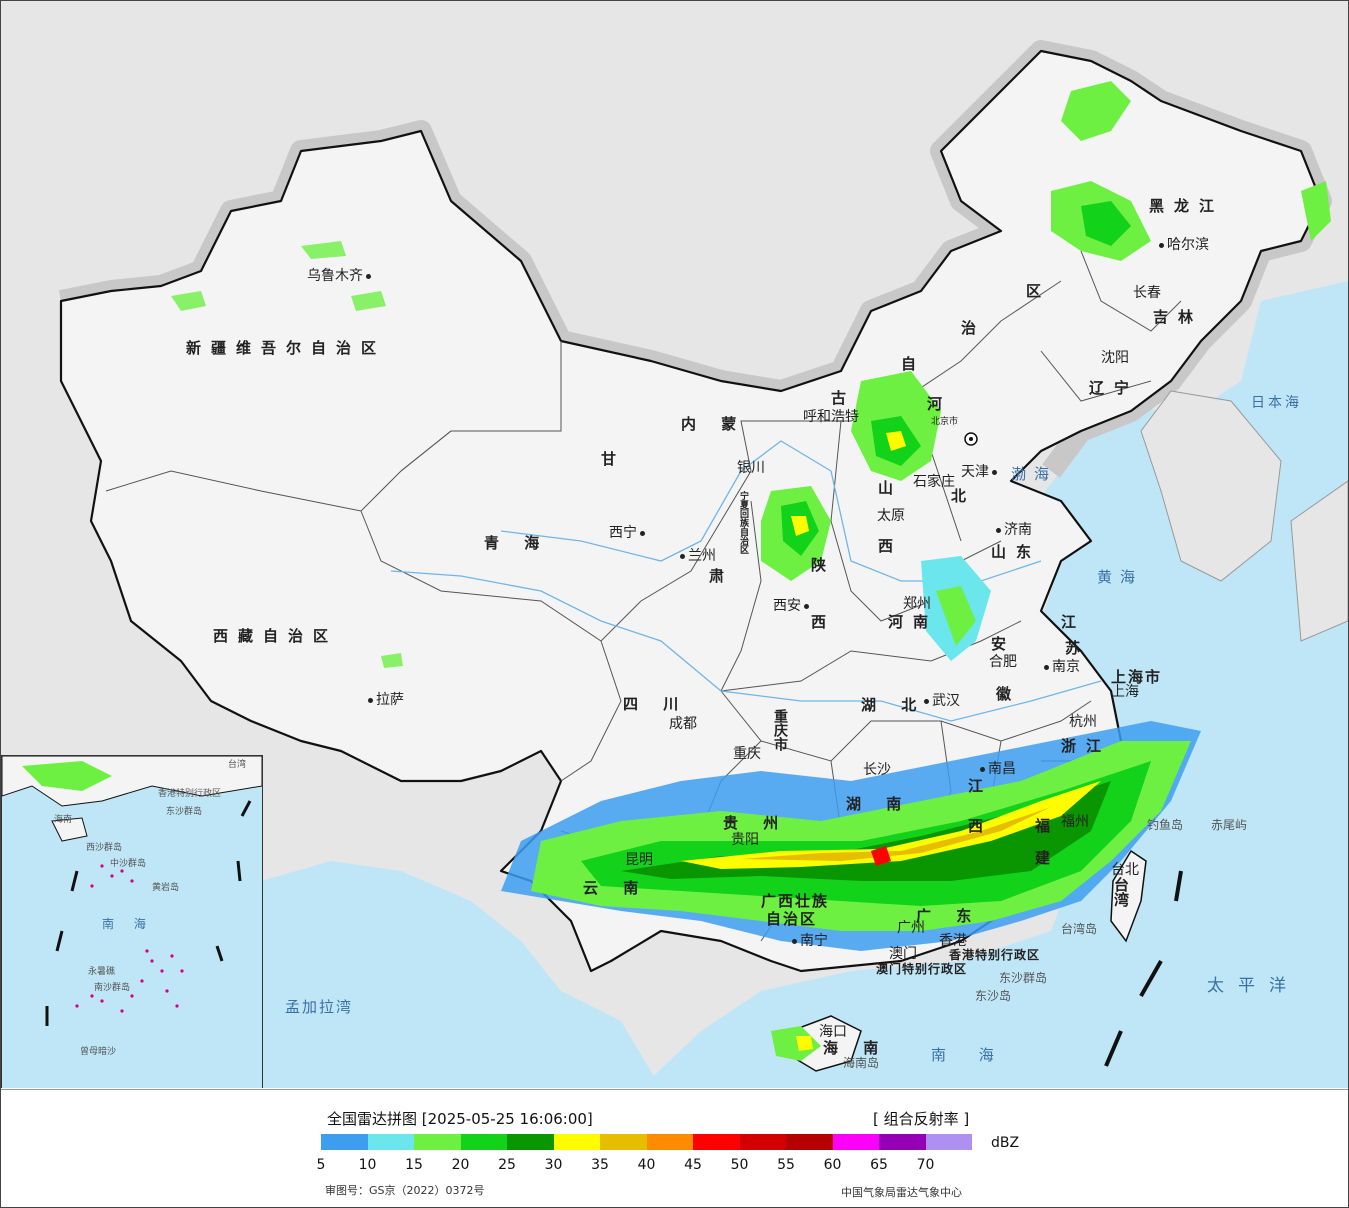  What do you see at coordinates (166, 888) in the screenshot?
I see `inset-label-huangyan: 黄岩岛` at bounding box center [166, 888].